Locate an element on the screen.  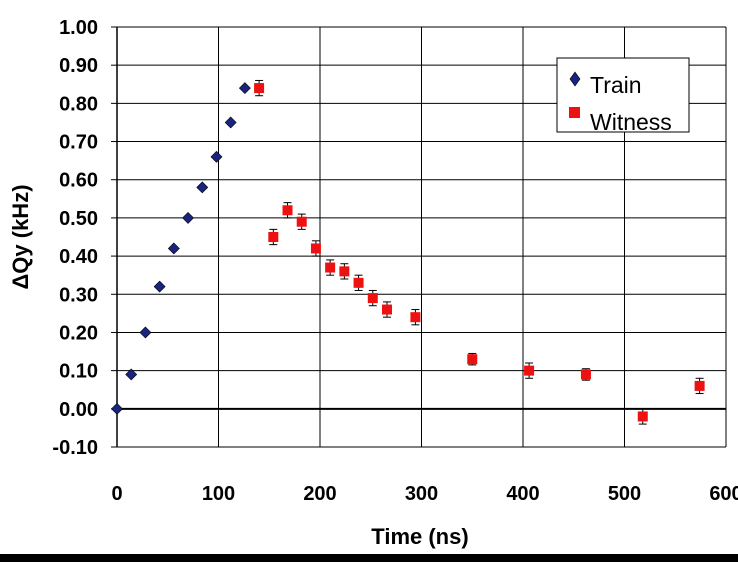
y-tick-label: 0.80 is located at coordinates (78, 104).